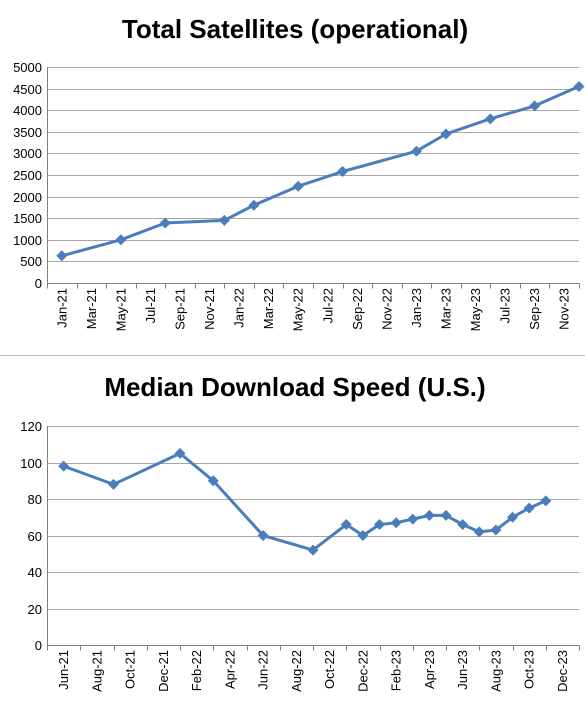 The height and width of the screenshot is (704, 585). I want to click on chart-1-x-tick-label: Jan-23, so click(416, 308).